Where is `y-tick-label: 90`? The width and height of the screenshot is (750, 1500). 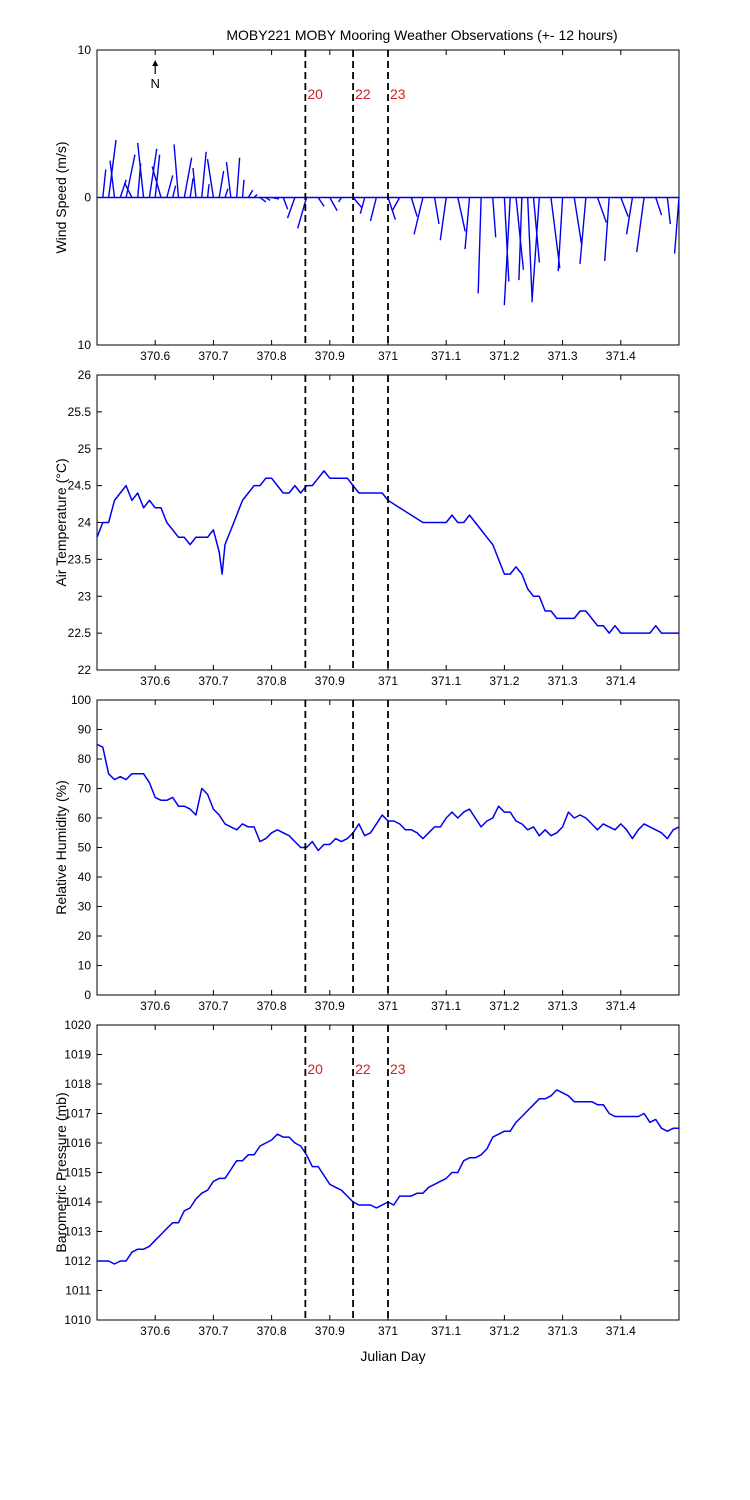 y-tick-label: 90 is located at coordinates (85, 730).